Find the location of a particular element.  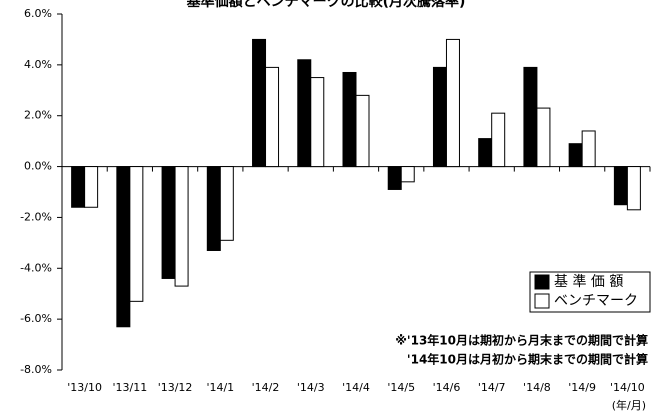

y-tick-label: -2.0% is located at coordinates (36, 216).